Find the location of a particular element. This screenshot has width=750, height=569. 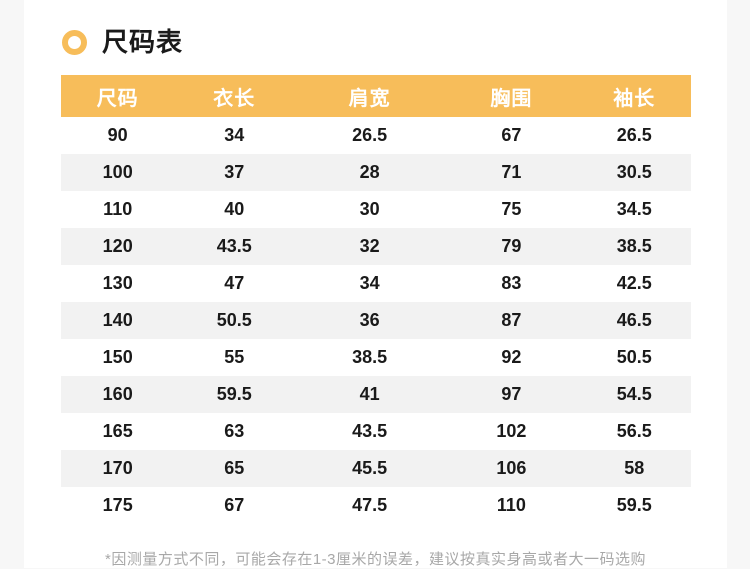

table-cell: 165 is located at coordinates (117, 431).